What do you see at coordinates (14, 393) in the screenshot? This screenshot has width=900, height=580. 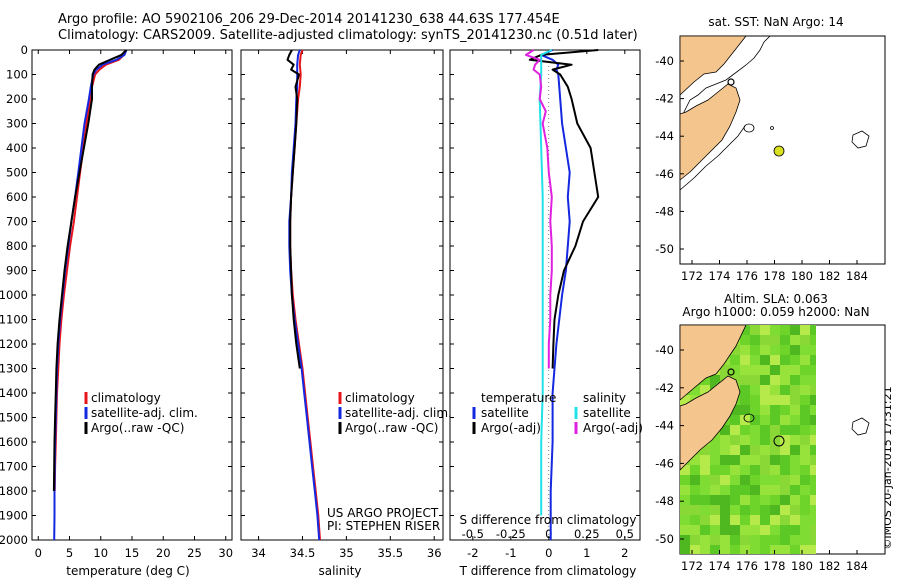 I see `depth-tick-label: 1400` at bounding box center [14, 393].